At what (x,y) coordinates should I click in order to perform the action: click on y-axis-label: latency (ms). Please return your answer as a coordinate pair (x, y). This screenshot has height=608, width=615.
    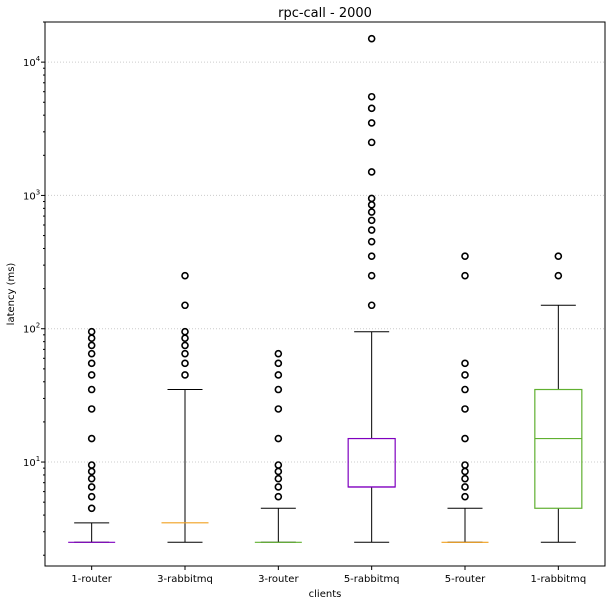
    Looking at the image, I should click on (11, 294).